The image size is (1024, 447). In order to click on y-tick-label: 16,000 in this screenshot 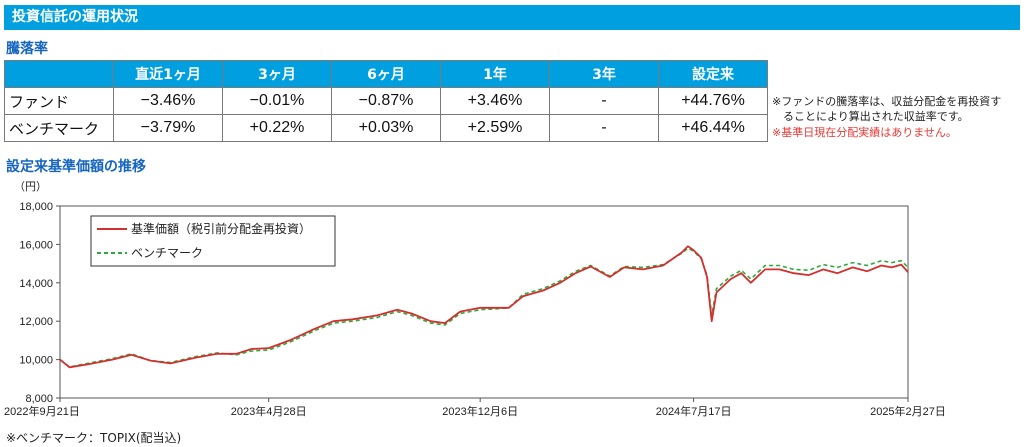, I will do `click(36, 245)`.